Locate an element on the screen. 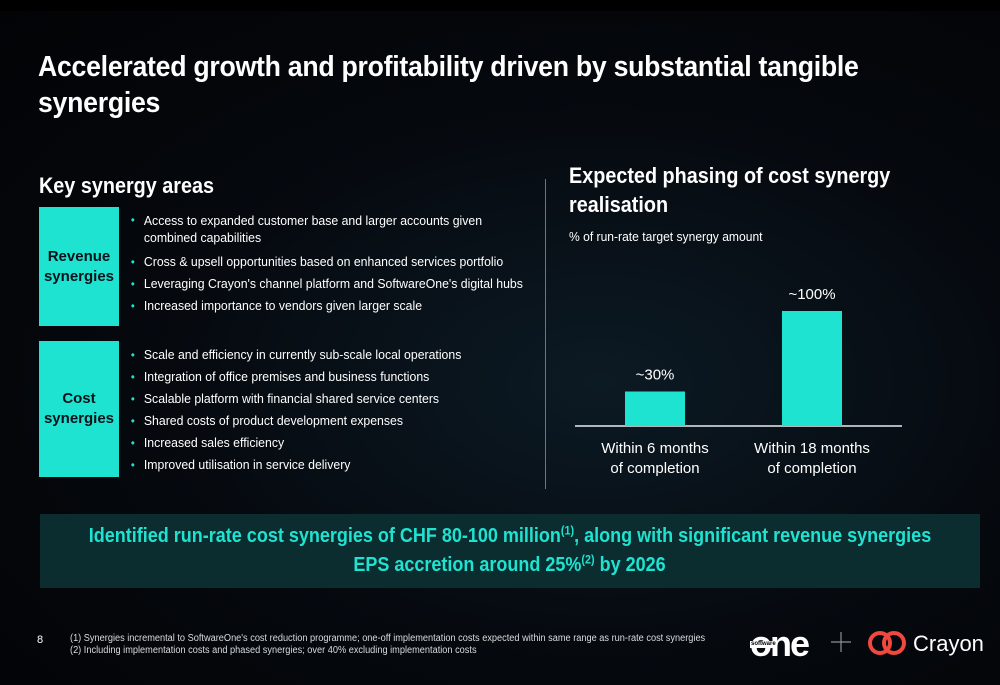 The image size is (1000, 685). softwareone-logo: one software is located at coordinates (780, 643).